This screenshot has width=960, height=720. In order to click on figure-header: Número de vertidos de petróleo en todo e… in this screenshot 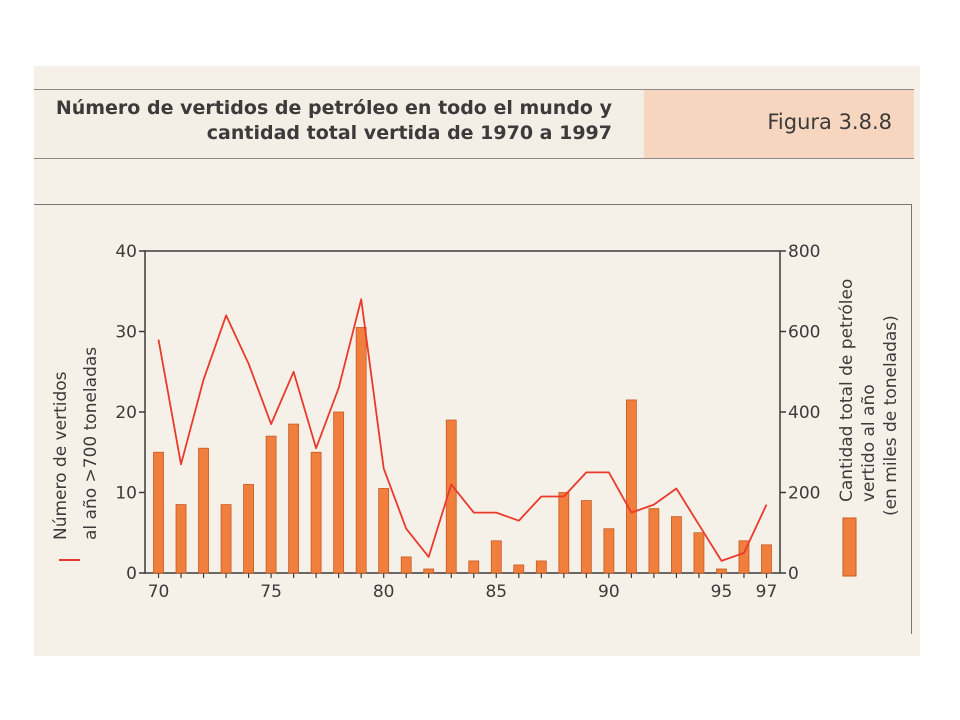, I will do `click(474, 124)`.